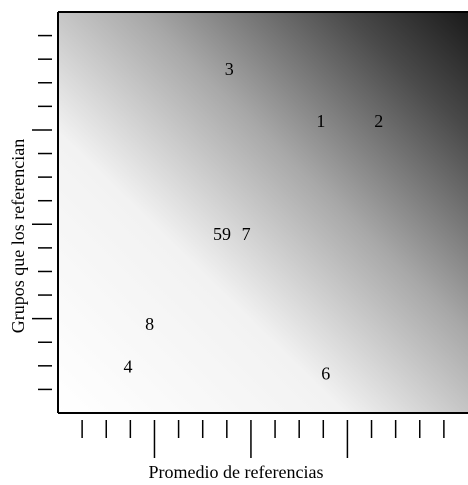 Image resolution: width=468 pixels, height=485 pixels. Describe the element at coordinates (236, 472) in the screenshot. I see `x-axis-label: Promedio de referencias` at that location.